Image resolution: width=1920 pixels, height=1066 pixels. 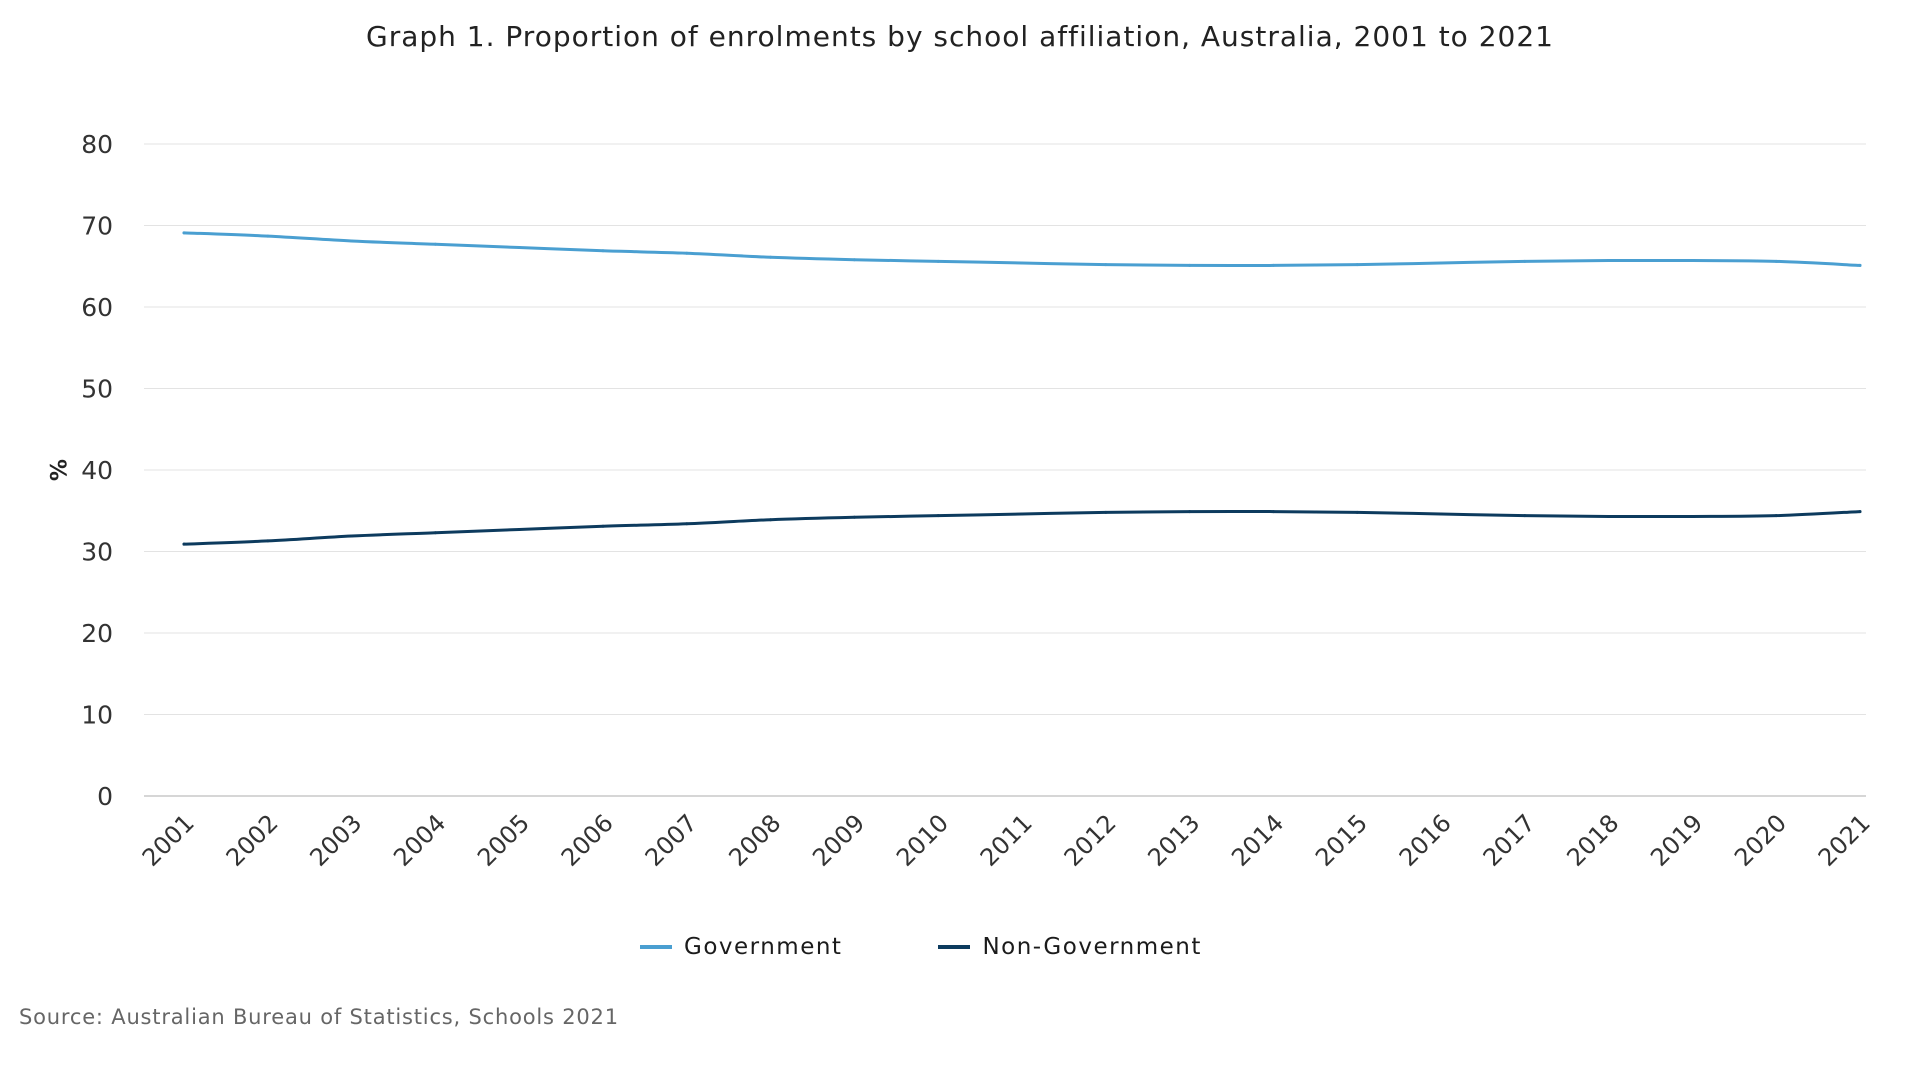 What do you see at coordinates (687, 253) in the screenshot?
I see `data-point-government-2007` at bounding box center [687, 253].